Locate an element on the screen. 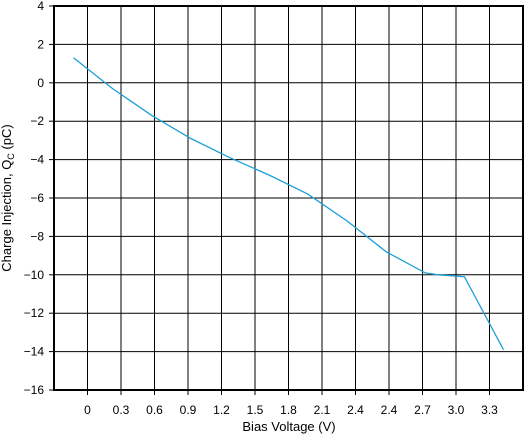 This screenshot has width=529, height=435. y-tick-label: −4 is located at coordinates (37, 160).